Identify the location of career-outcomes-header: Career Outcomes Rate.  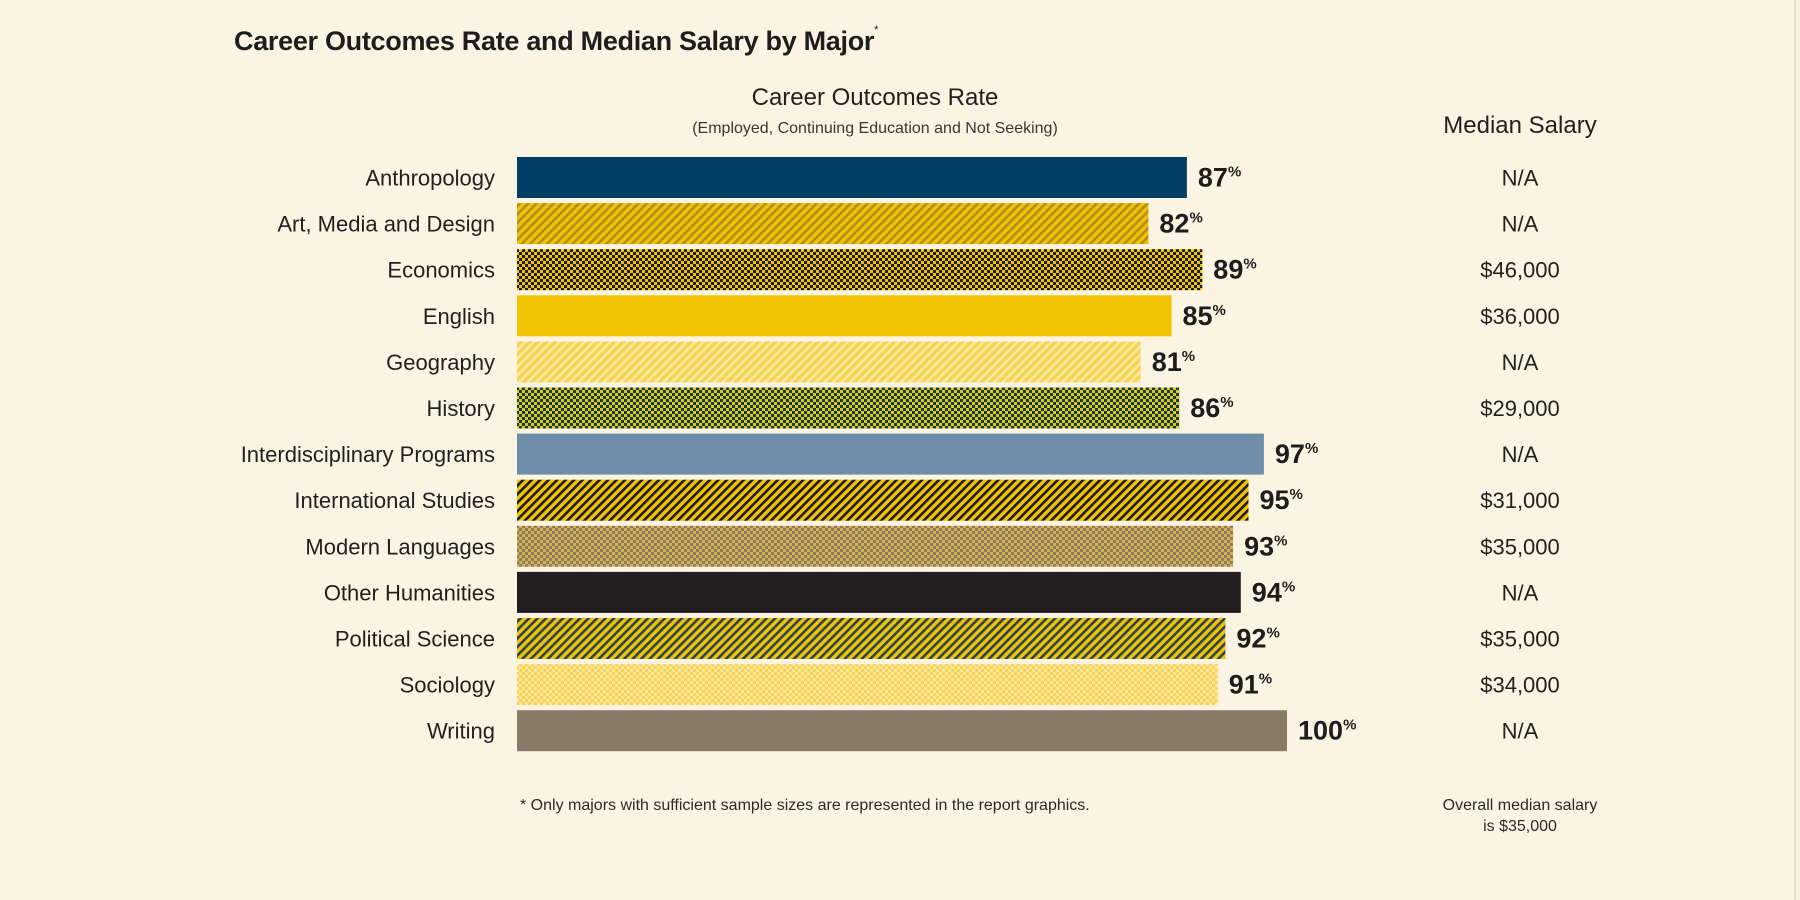
(875, 97).